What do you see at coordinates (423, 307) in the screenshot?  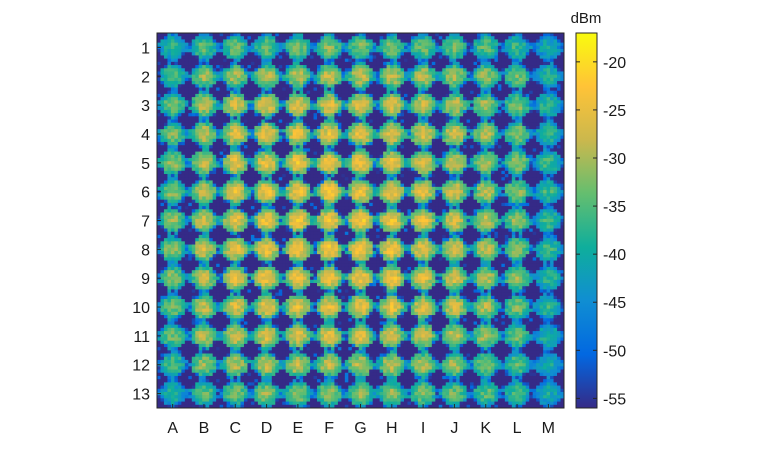 I see `heatmap-cell-I10` at bounding box center [423, 307].